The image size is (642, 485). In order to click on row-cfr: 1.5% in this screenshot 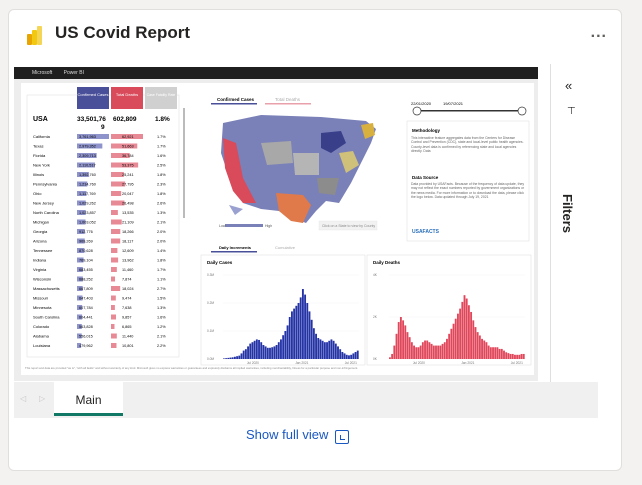, I will do `click(161, 299)`.